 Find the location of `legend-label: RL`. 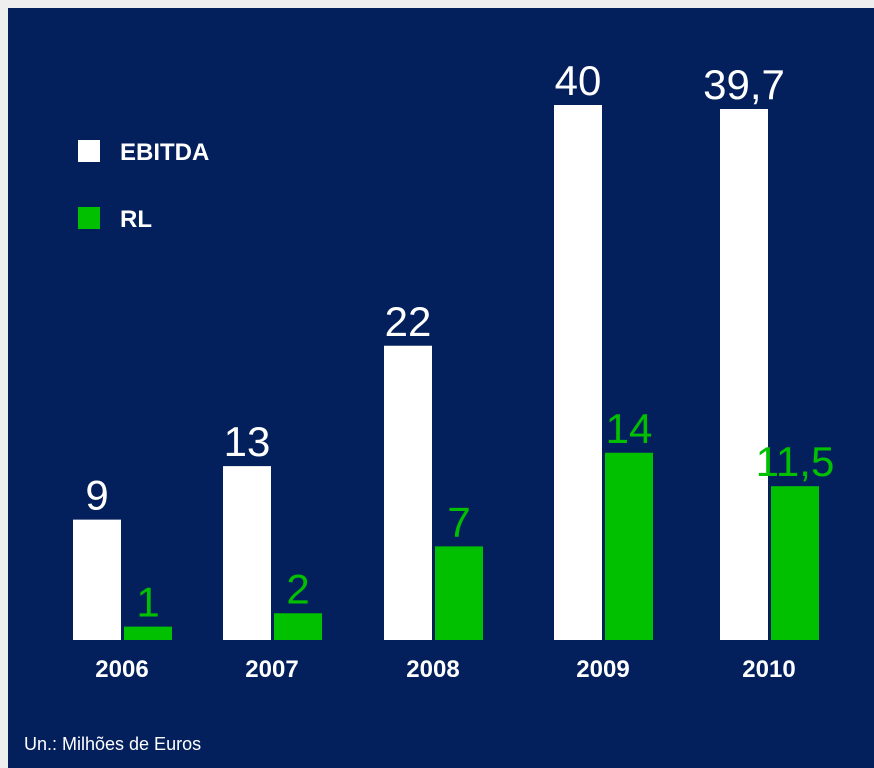

legend-label: RL is located at coordinates (136, 219).